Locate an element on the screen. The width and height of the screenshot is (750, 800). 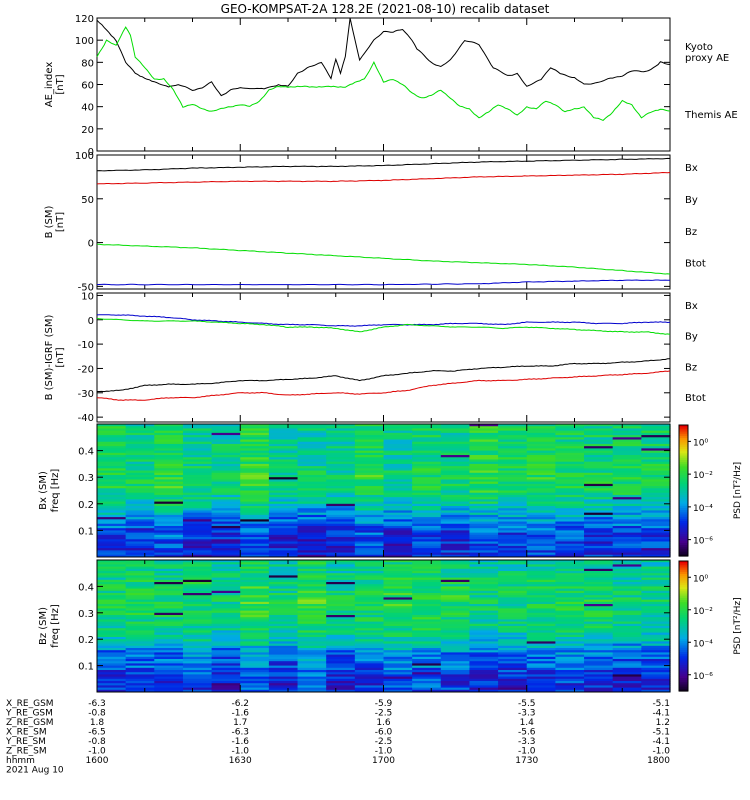
y-axis-label: freq [Hz] is located at coordinates (55, 626).